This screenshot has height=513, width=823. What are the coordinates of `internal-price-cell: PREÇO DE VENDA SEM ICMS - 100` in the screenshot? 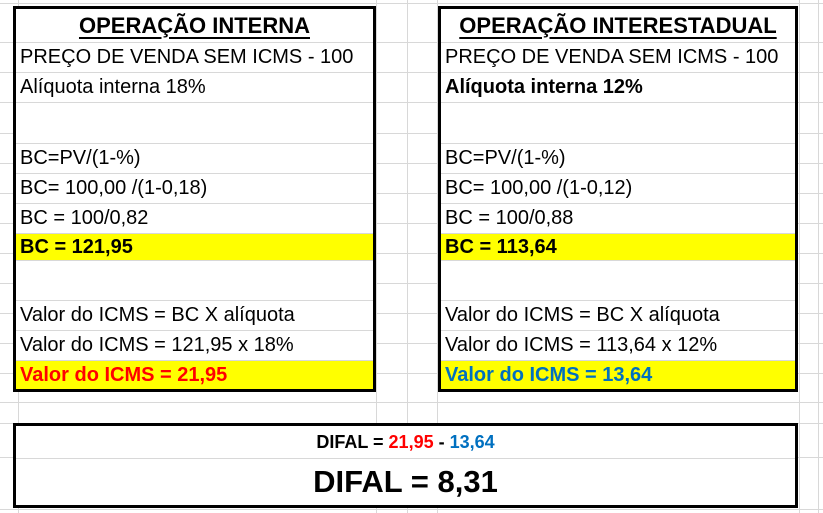 It's located at (194, 57).